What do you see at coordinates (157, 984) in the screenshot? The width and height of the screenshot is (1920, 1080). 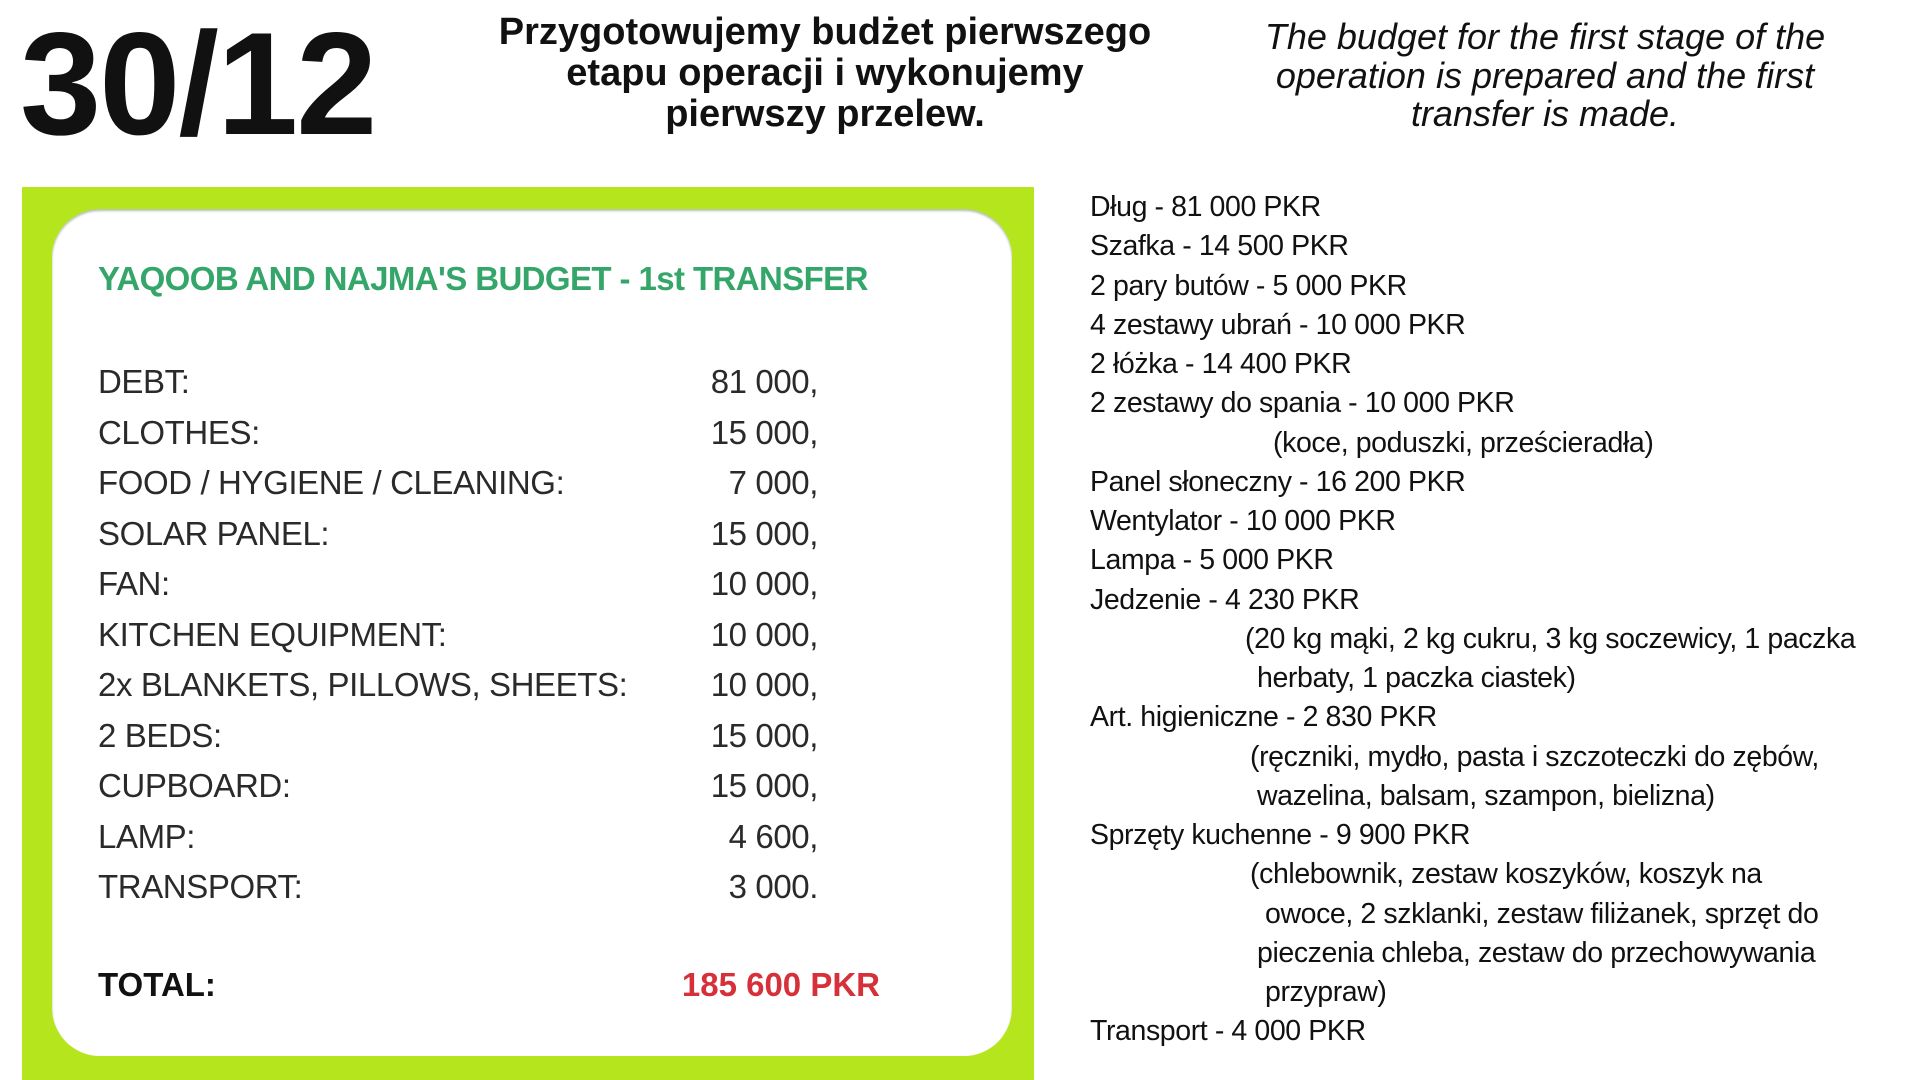 I see `total-label: TOTAL:` at bounding box center [157, 984].